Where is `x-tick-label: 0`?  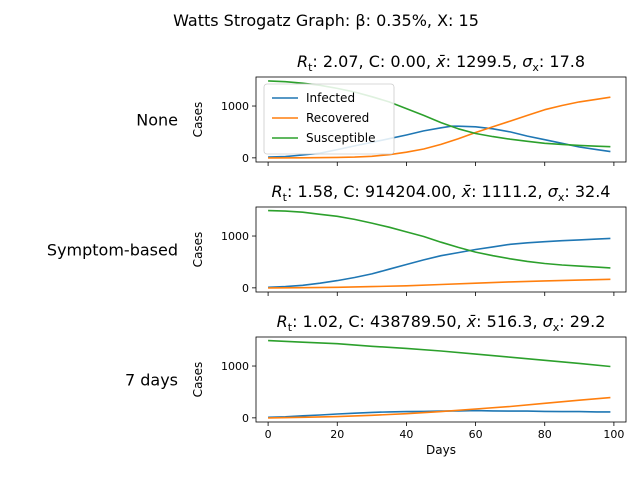
x-tick-label: 0 is located at coordinates (268, 434).